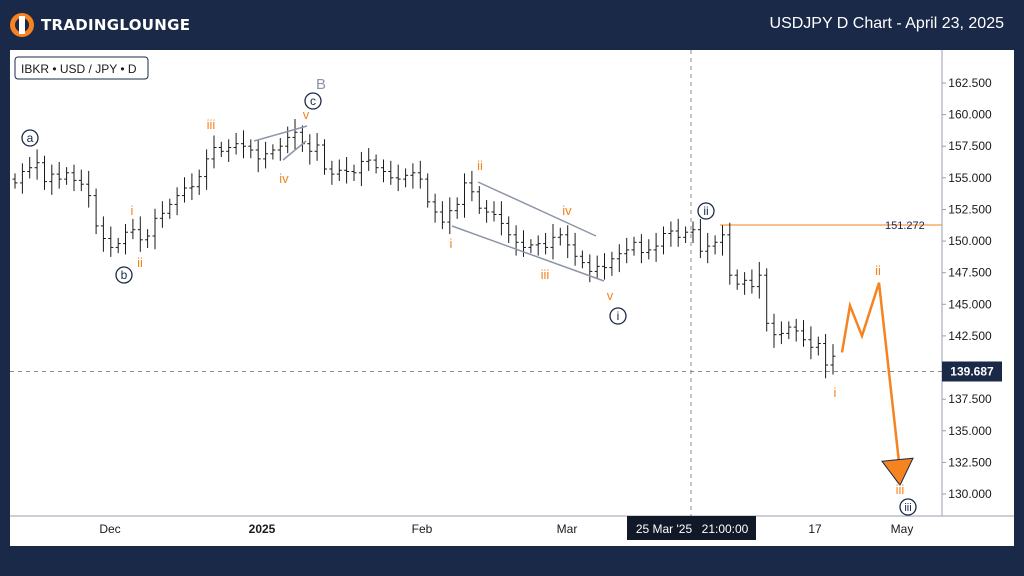 The height and width of the screenshot is (576, 1024). I want to click on crosshair-time-label: 21:00:00, so click(725, 529).